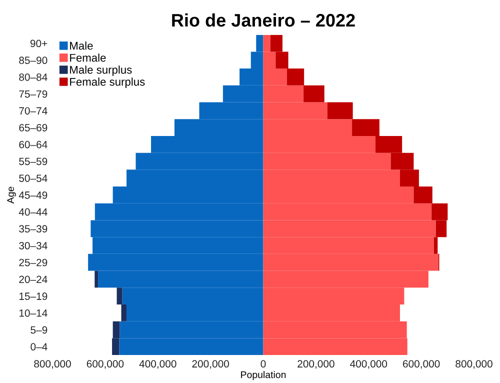 This screenshot has height=383, width=500. Describe the element at coordinates (33, 144) in the screenshot. I see `y-tick-label: 60–64` at that location.